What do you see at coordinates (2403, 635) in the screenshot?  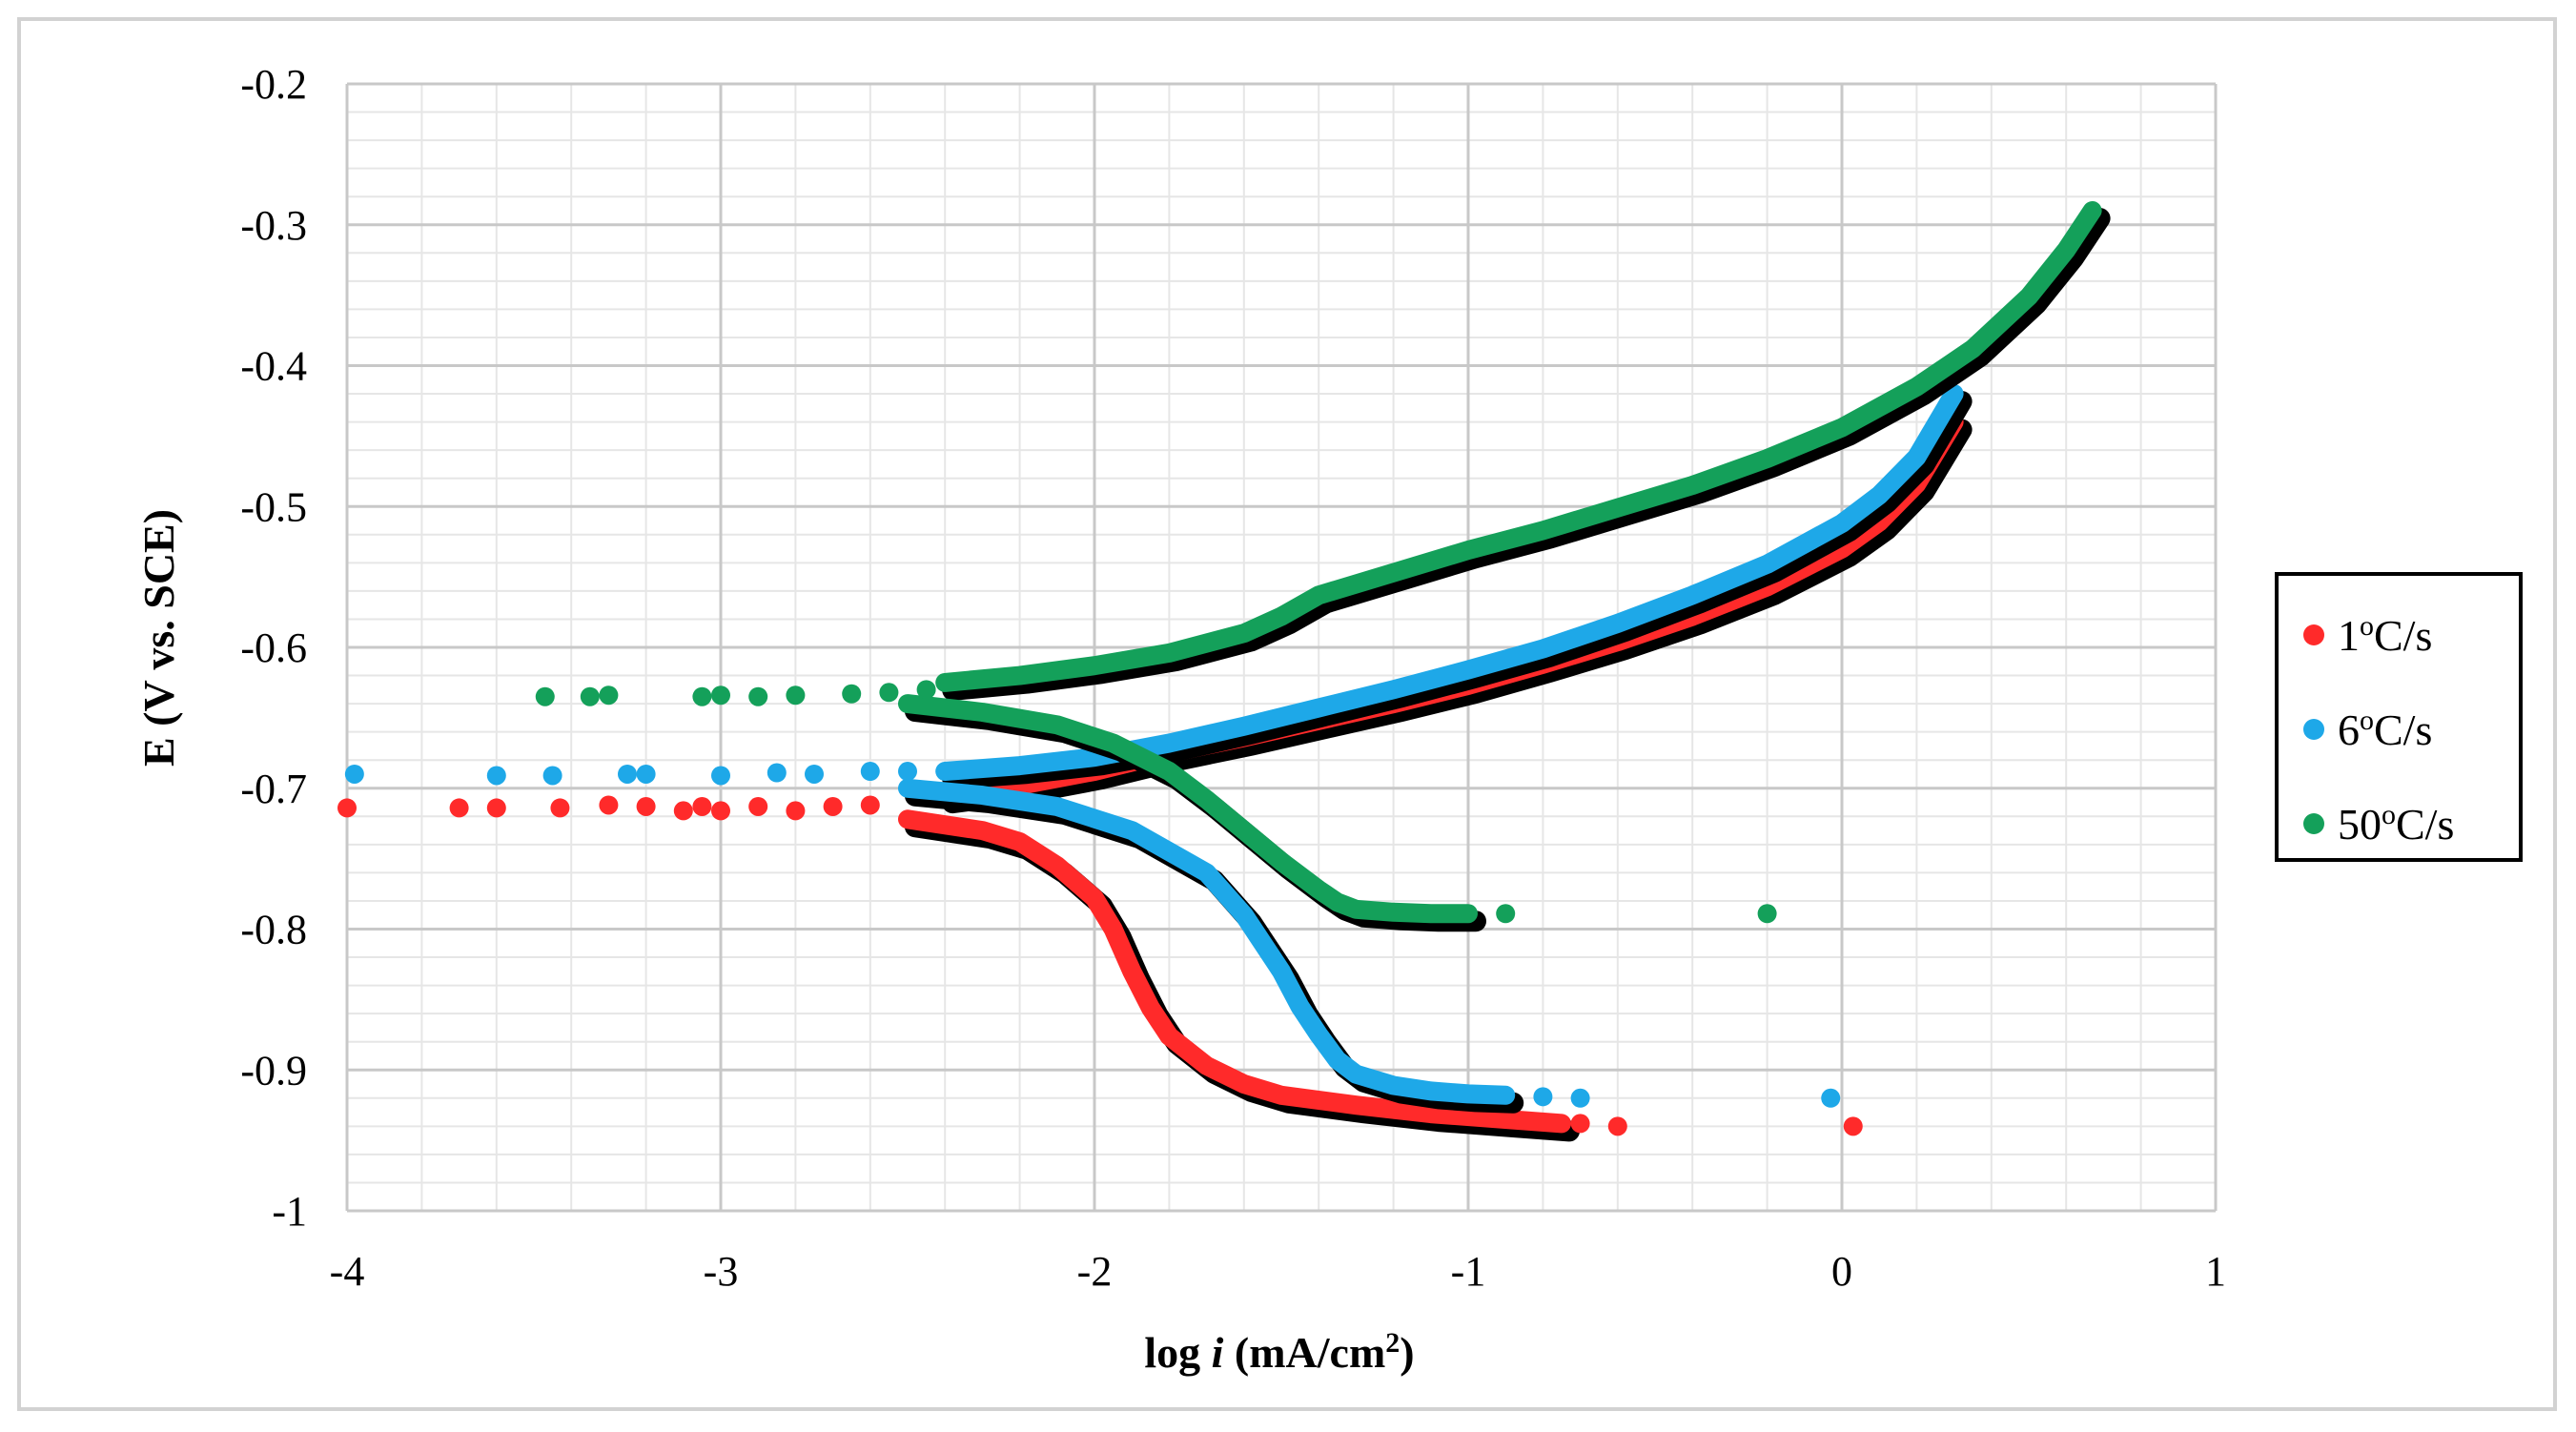 I see `legend-label-1-post: C/s` at bounding box center [2403, 635].